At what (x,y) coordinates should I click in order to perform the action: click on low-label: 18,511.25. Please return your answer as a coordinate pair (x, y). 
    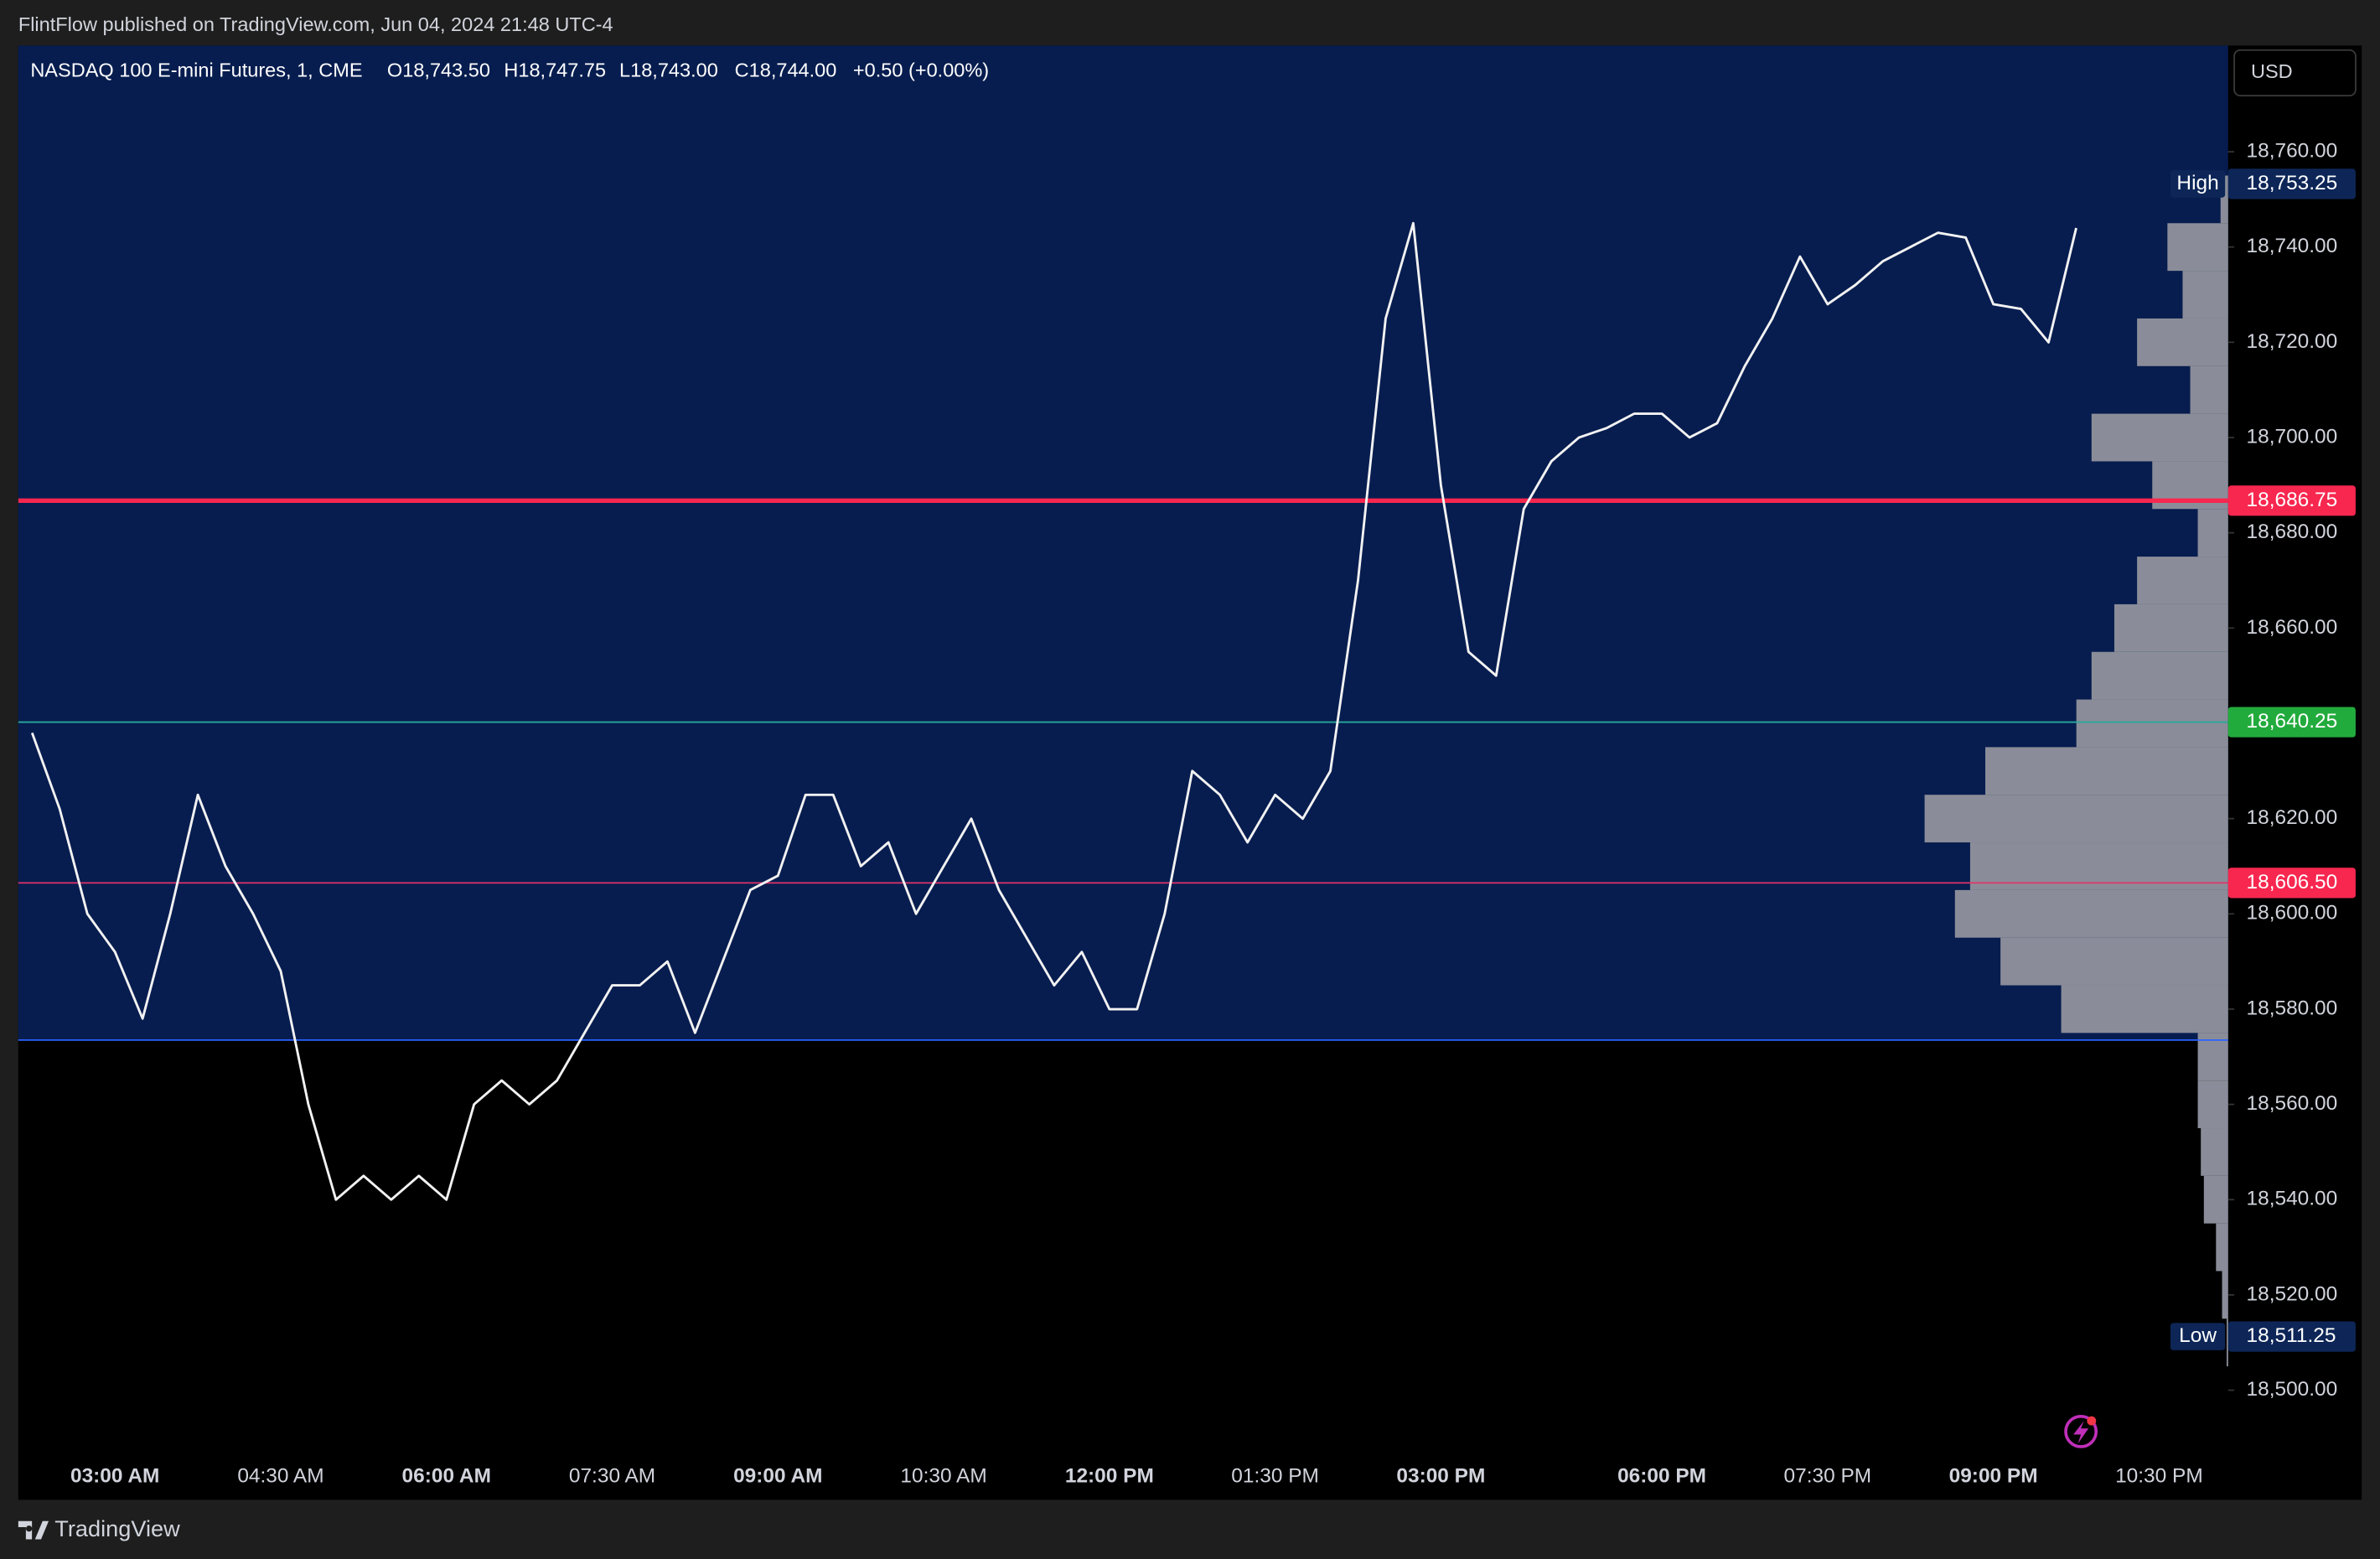
    Looking at the image, I should click on (2291, 1335).